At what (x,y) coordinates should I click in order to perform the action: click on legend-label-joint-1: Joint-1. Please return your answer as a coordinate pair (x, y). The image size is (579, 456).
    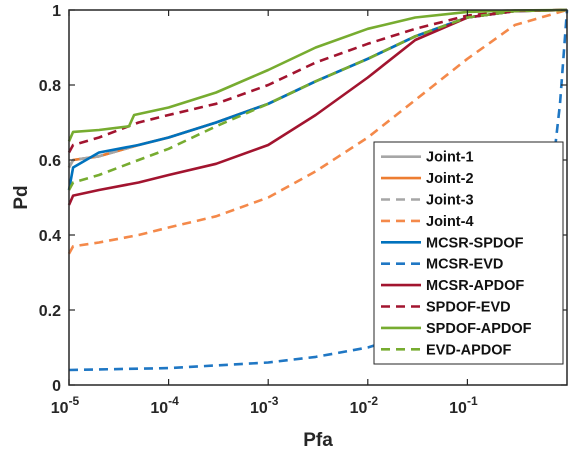
    Looking at the image, I should click on (450, 158).